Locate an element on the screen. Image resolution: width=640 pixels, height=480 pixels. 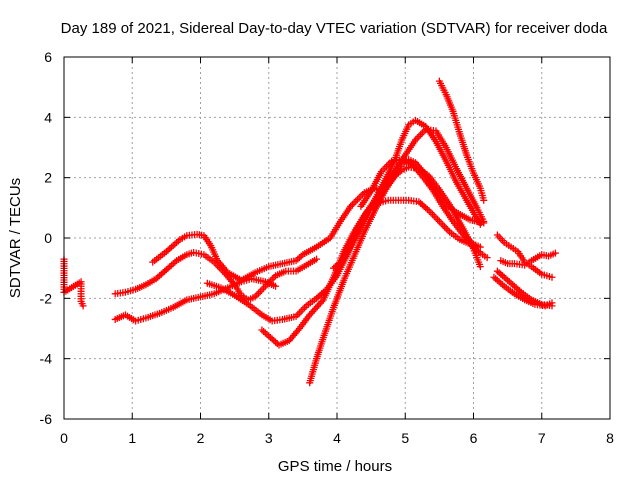
y-axis-label: SDTVAR / TECUs is located at coordinates (15, 238).